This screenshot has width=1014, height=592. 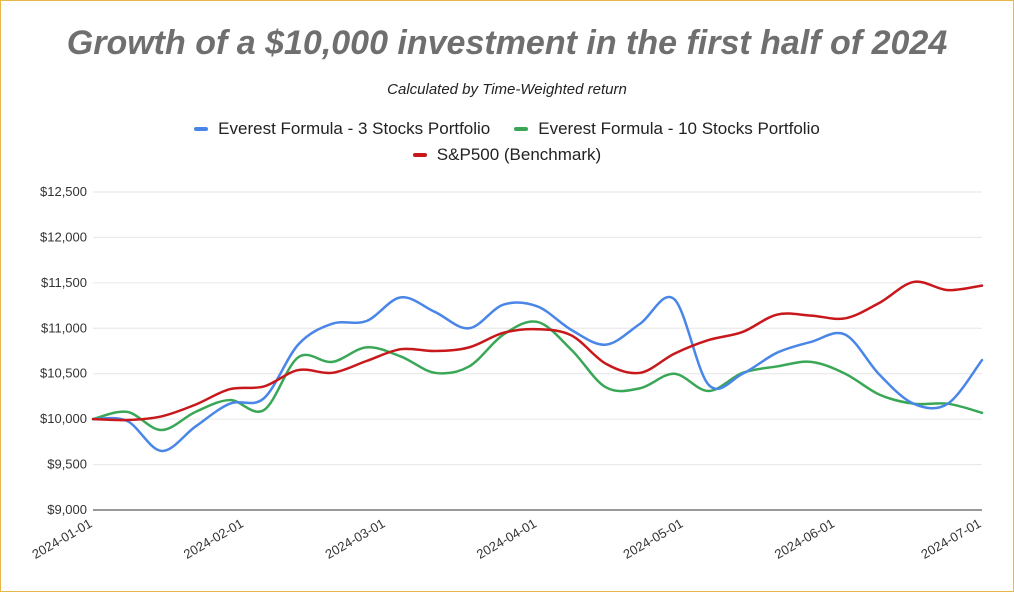 What do you see at coordinates (507, 89) in the screenshot?
I see `chart-subtitle: Calculated by Time-Weighted return` at bounding box center [507, 89].